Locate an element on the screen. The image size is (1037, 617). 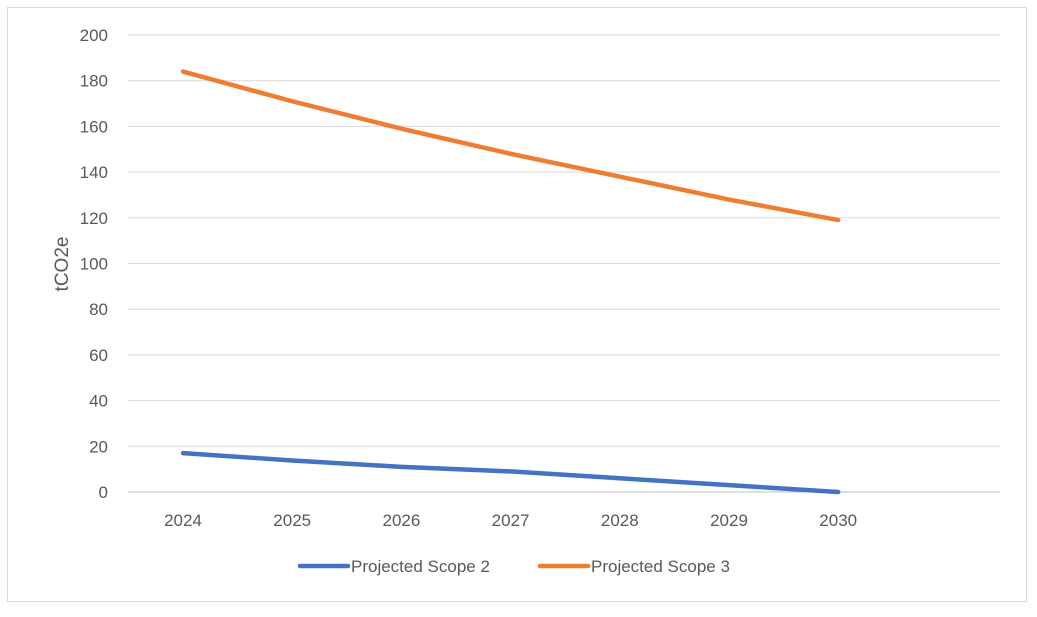
y-tick-label: 180 is located at coordinates (94, 81).